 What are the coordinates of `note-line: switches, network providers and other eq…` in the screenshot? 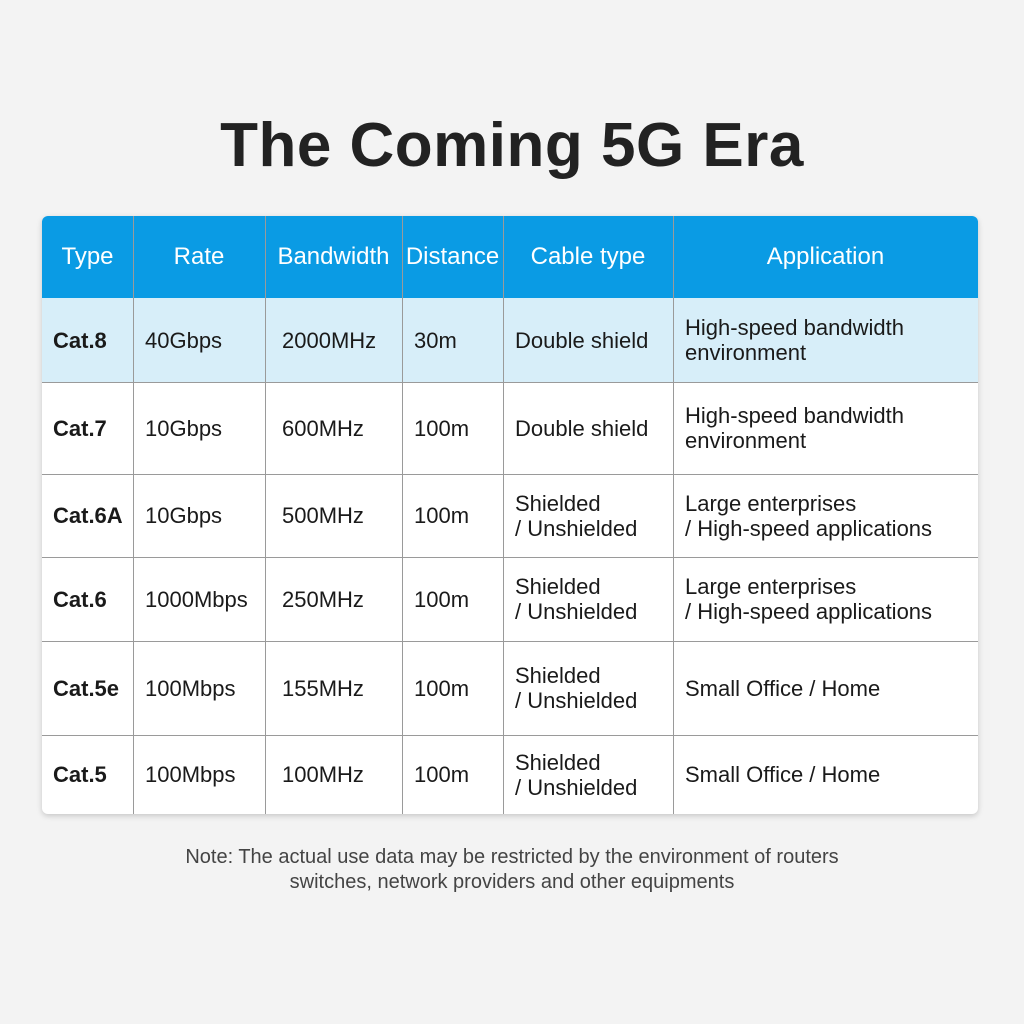 It's located at (512, 882).